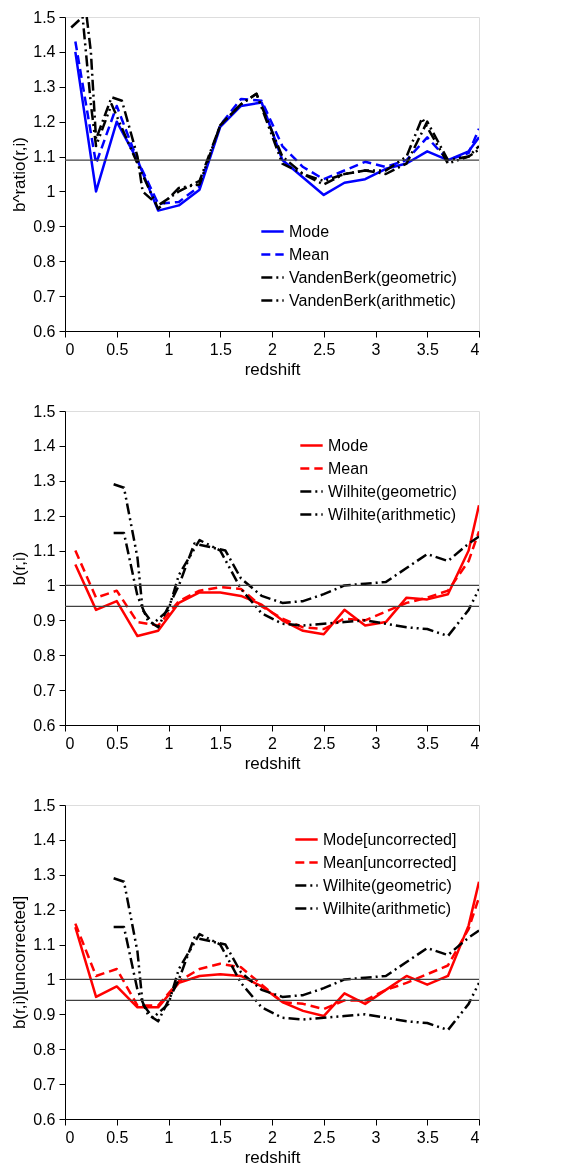 The image size is (565, 1175). Describe the element at coordinates (372, 300) in the screenshot. I see `legend-label: VandenBerk(arithmetic)` at that location.